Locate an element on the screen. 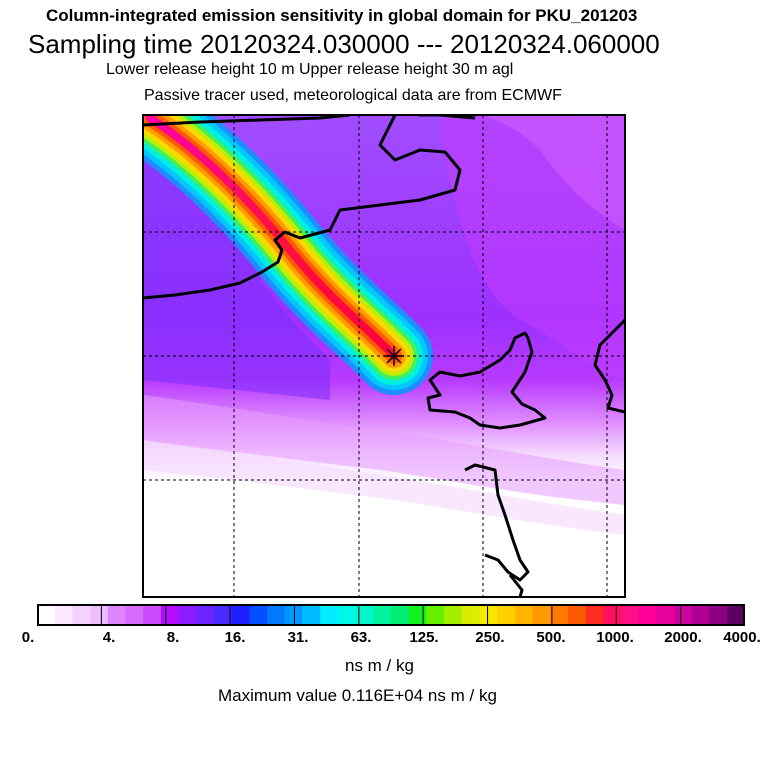 The height and width of the screenshot is (768, 768). colorbar-tick-label: 63. is located at coordinates (361, 637).